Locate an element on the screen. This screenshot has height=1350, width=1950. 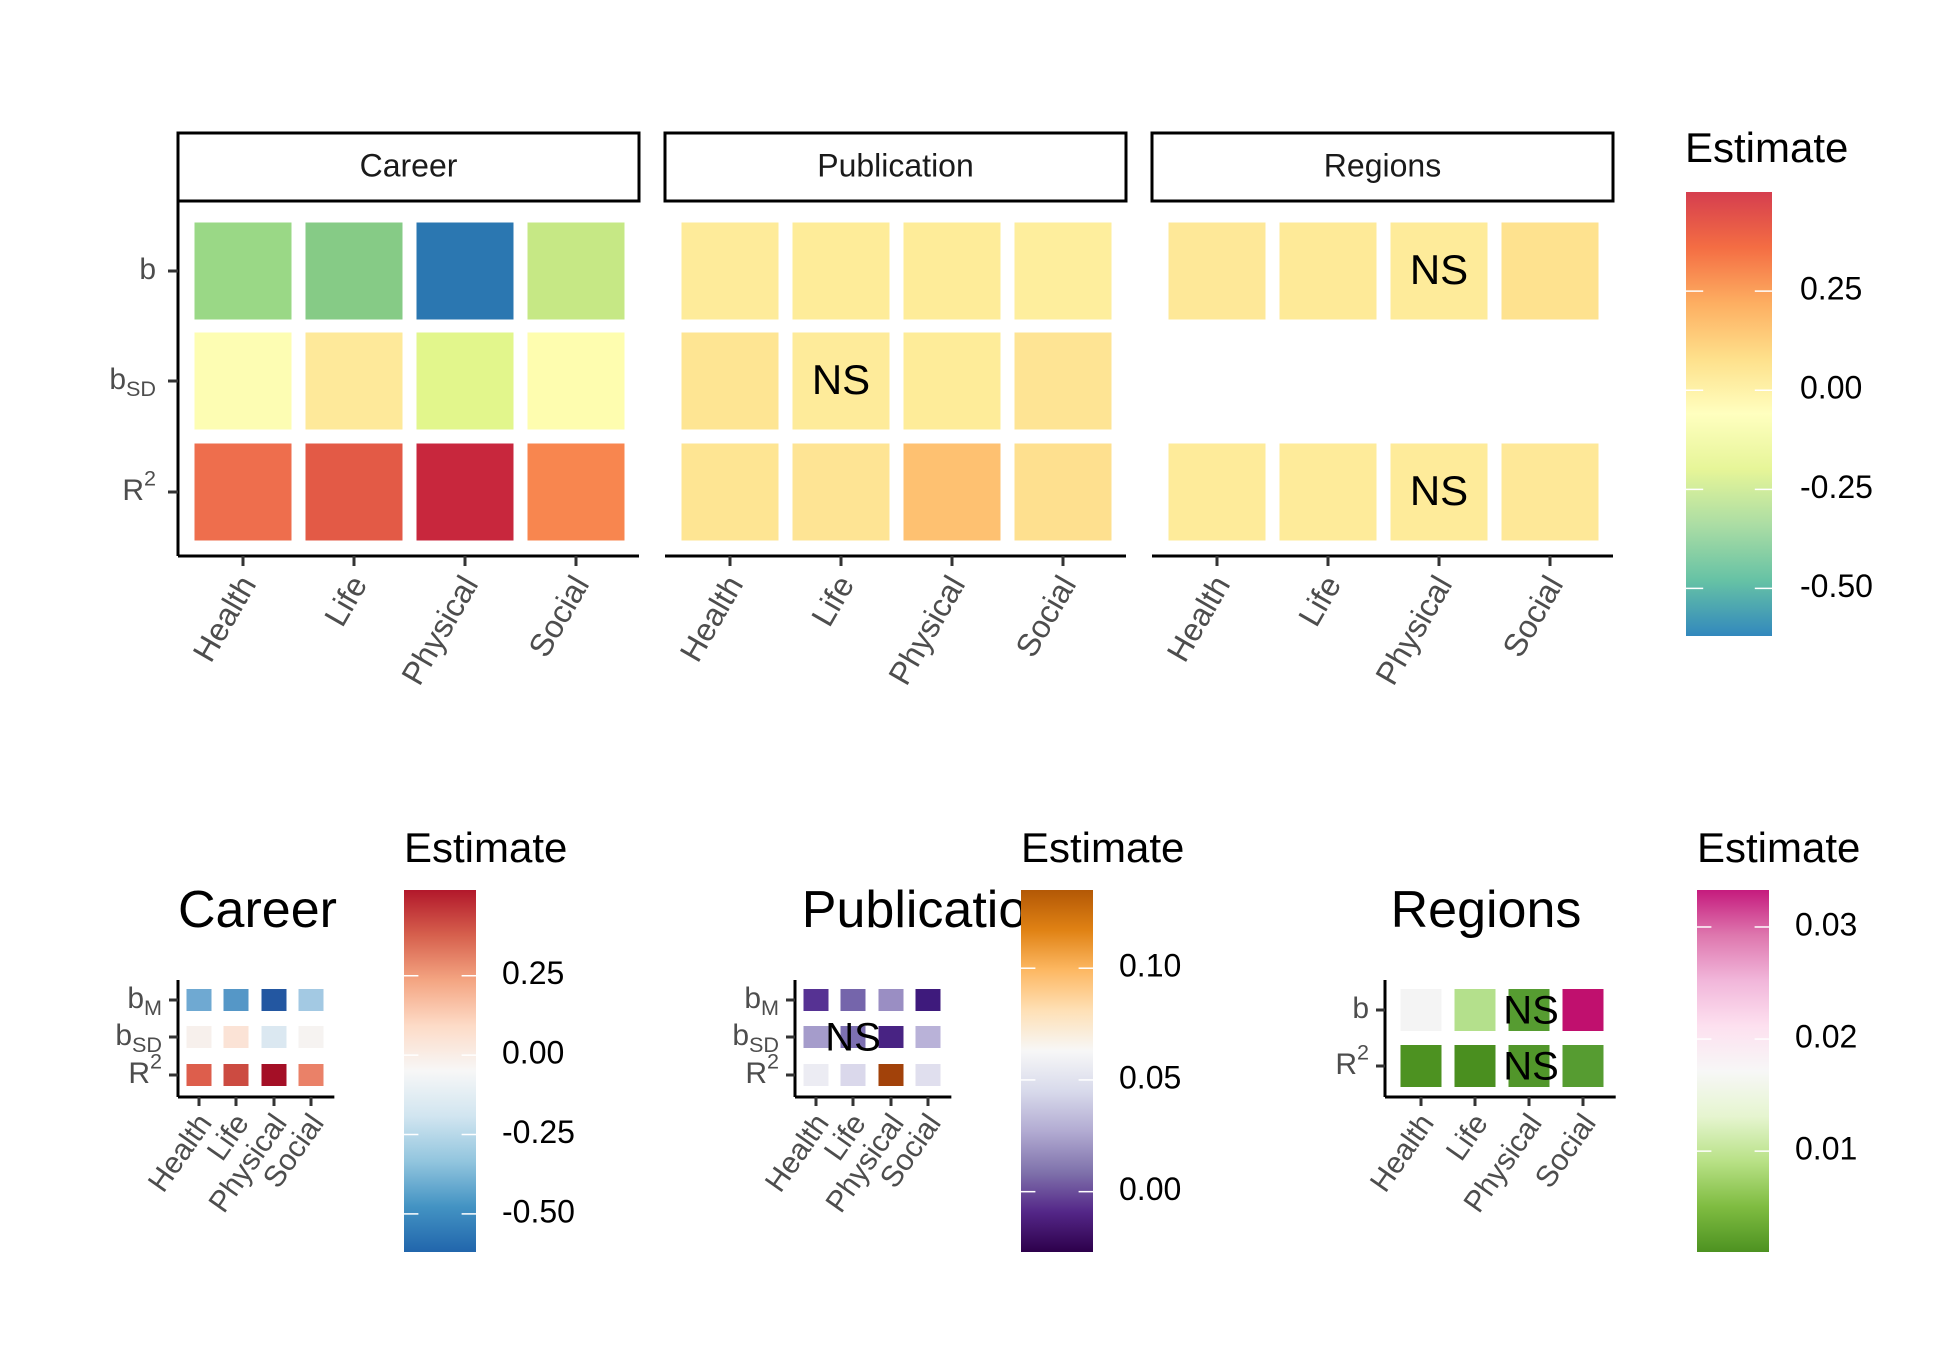
legend-tick-label: -0.50 is located at coordinates (538, 1211).